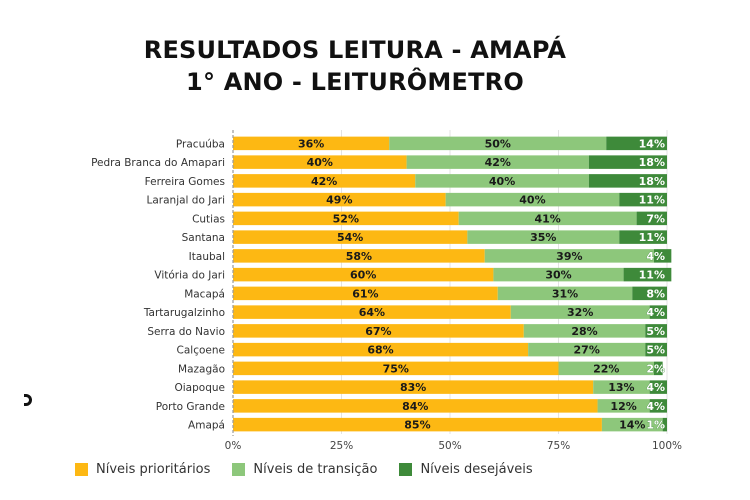 Image resolution: width=750 pixels, height=500 pixels. I want to click on data-label: 49%, so click(339, 200).